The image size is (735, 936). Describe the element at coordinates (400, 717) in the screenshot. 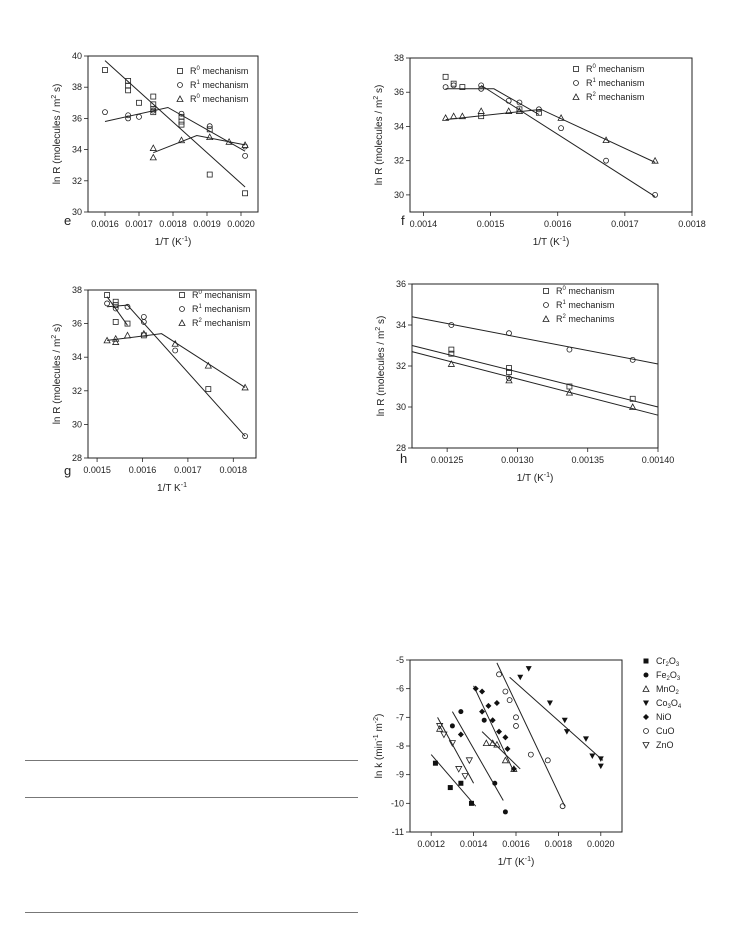

I see `y-tick-label: -7` at that location.